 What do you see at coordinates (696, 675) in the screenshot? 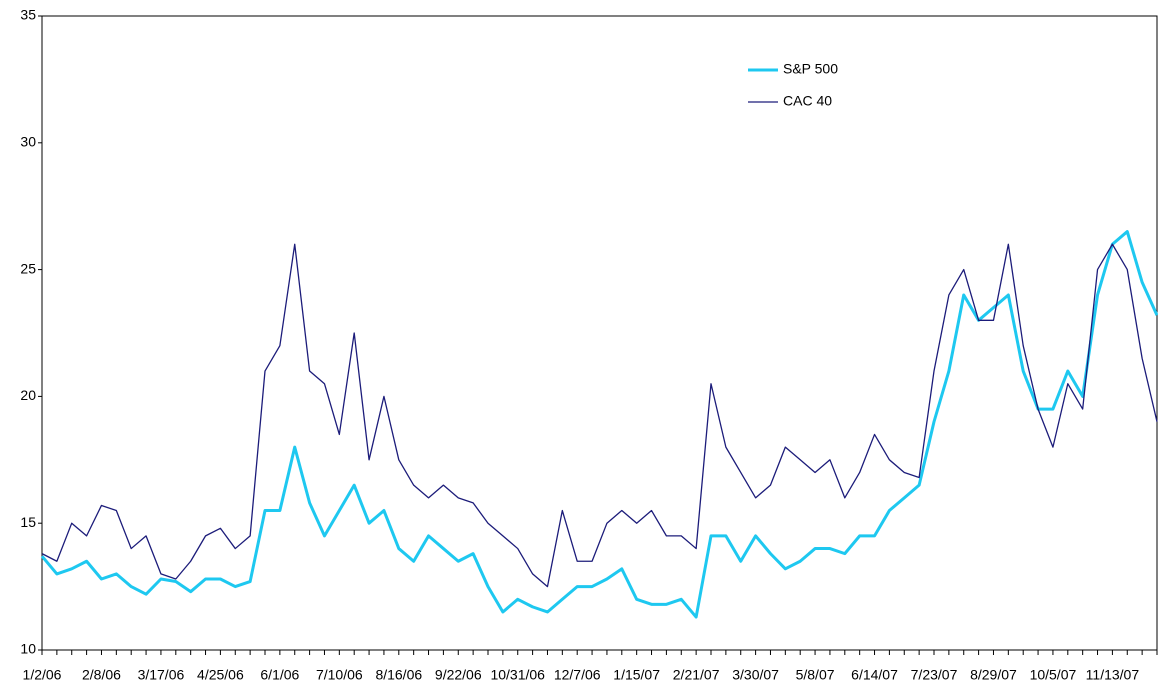
I see `x-tick-label: 2/21/07` at bounding box center [696, 675].